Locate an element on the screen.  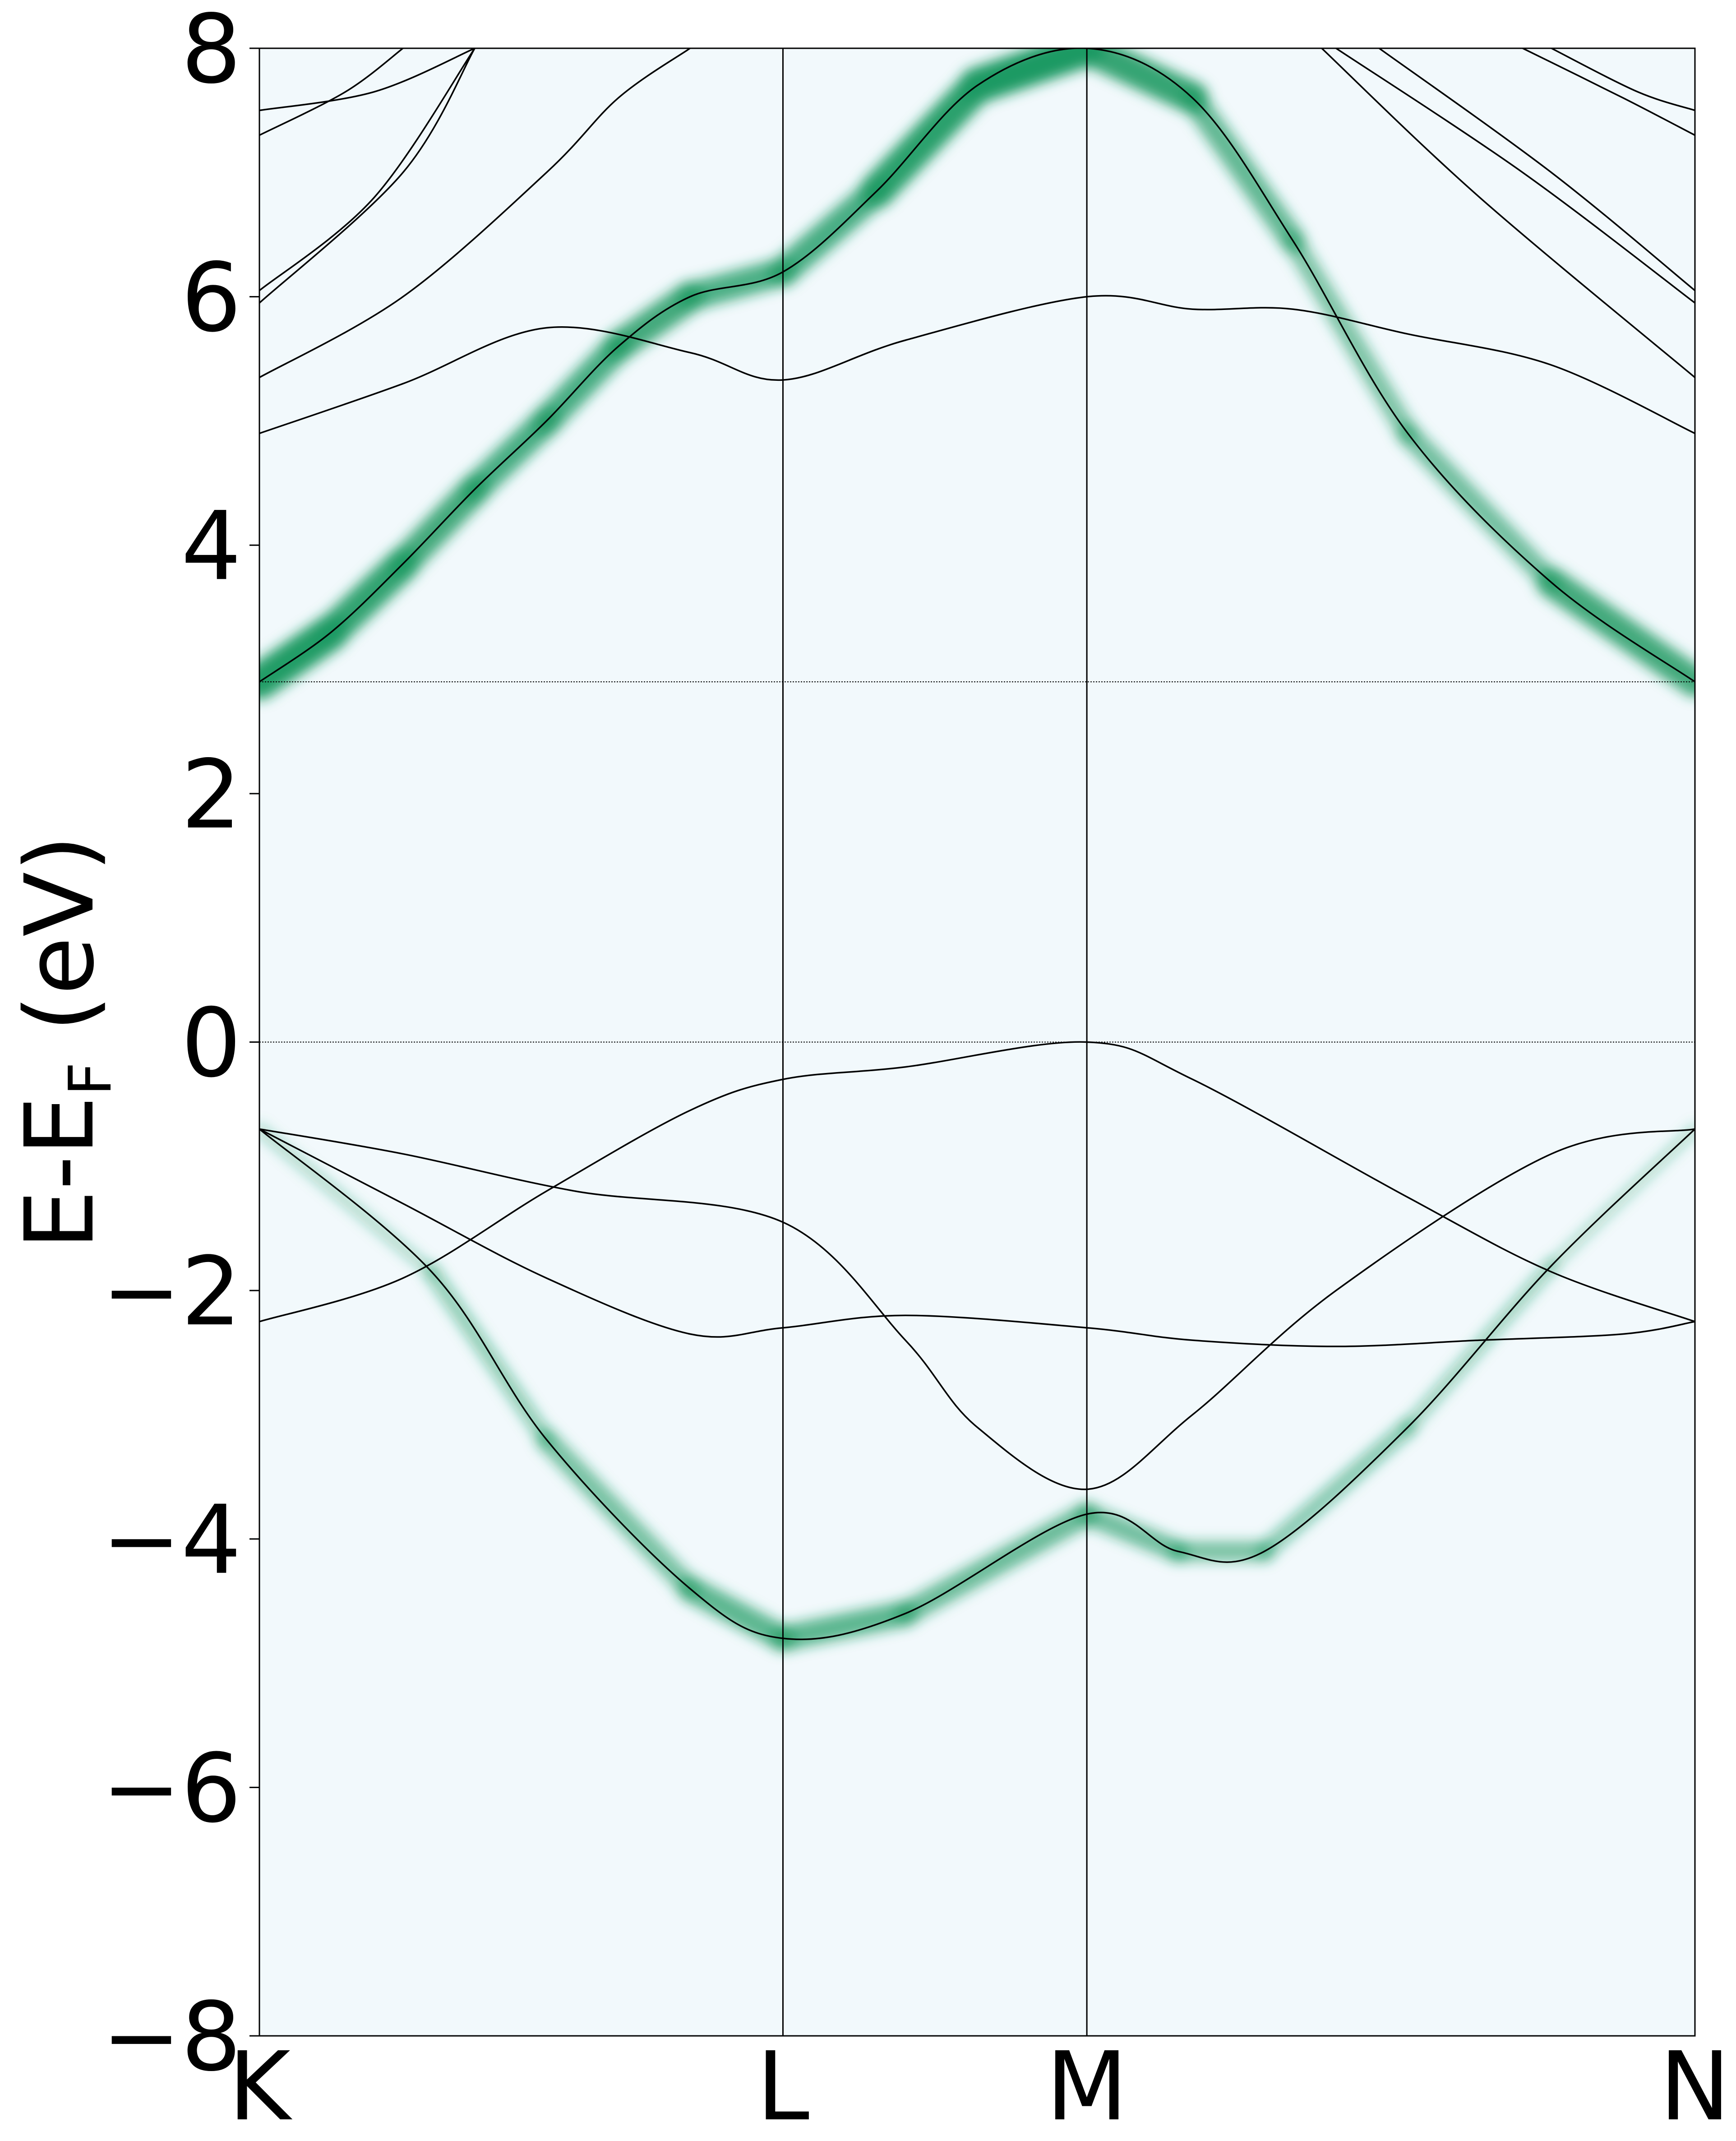
y-axis-label: E-EF (eV) is located at coordinates (65, 1042).